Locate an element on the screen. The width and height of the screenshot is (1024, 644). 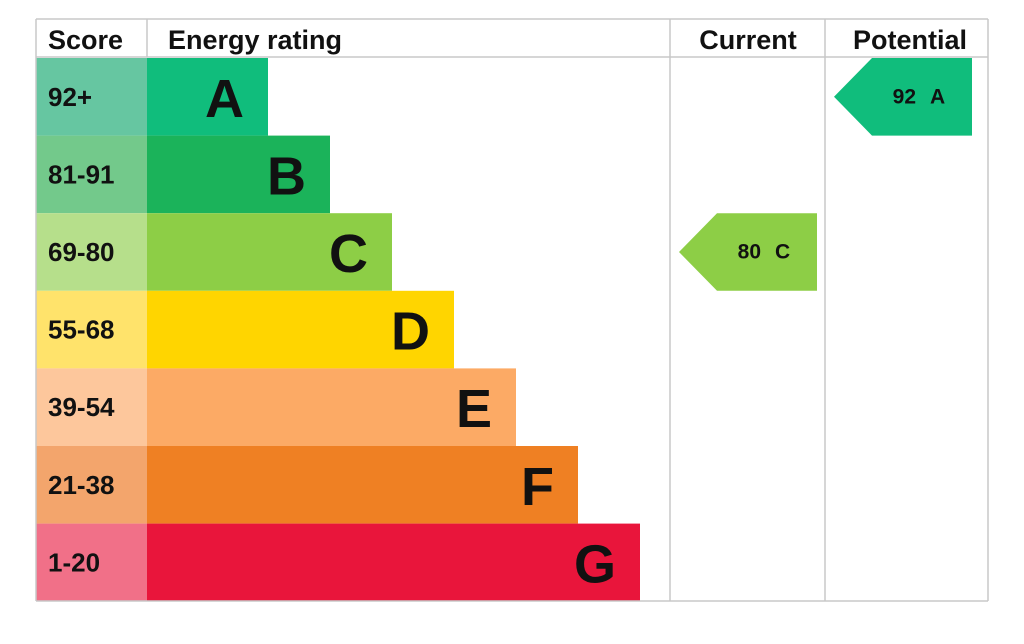
band-letter: E is located at coordinates (474, 409).